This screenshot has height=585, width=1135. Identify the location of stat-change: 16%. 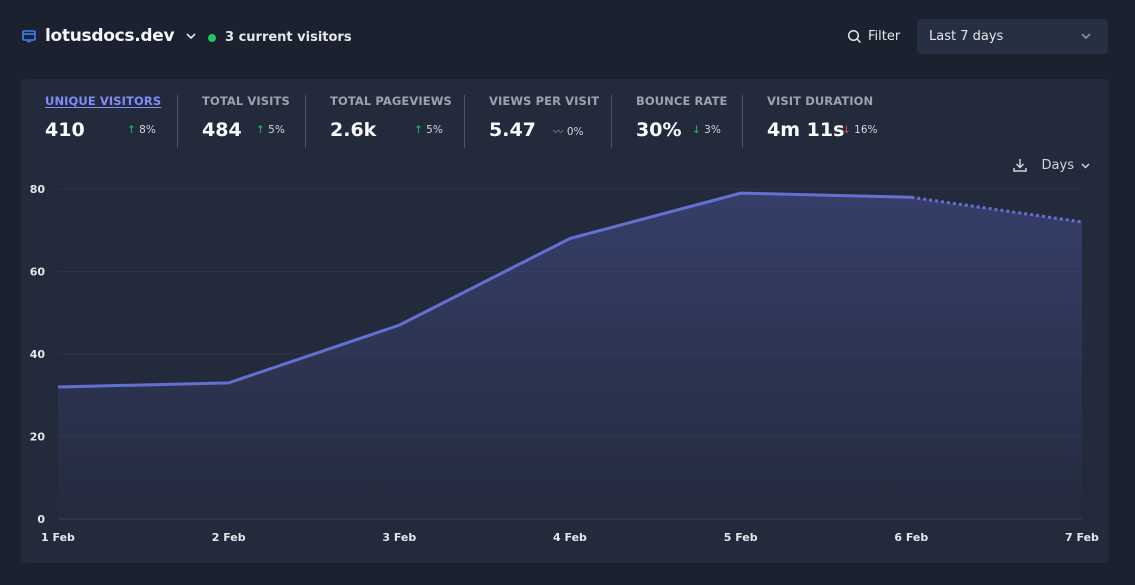
(866, 130).